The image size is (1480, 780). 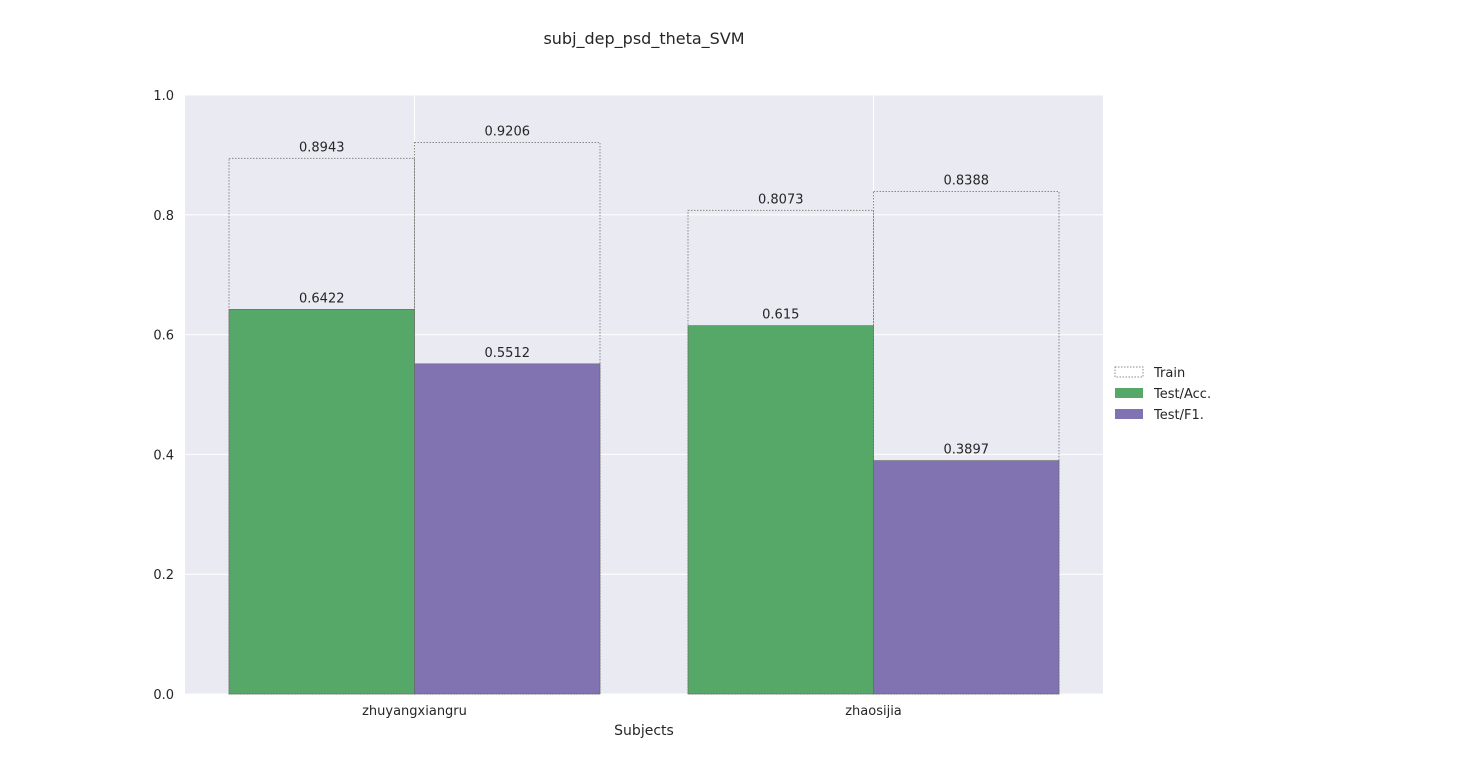 I want to click on legend-label: Train, so click(x=1169, y=373).